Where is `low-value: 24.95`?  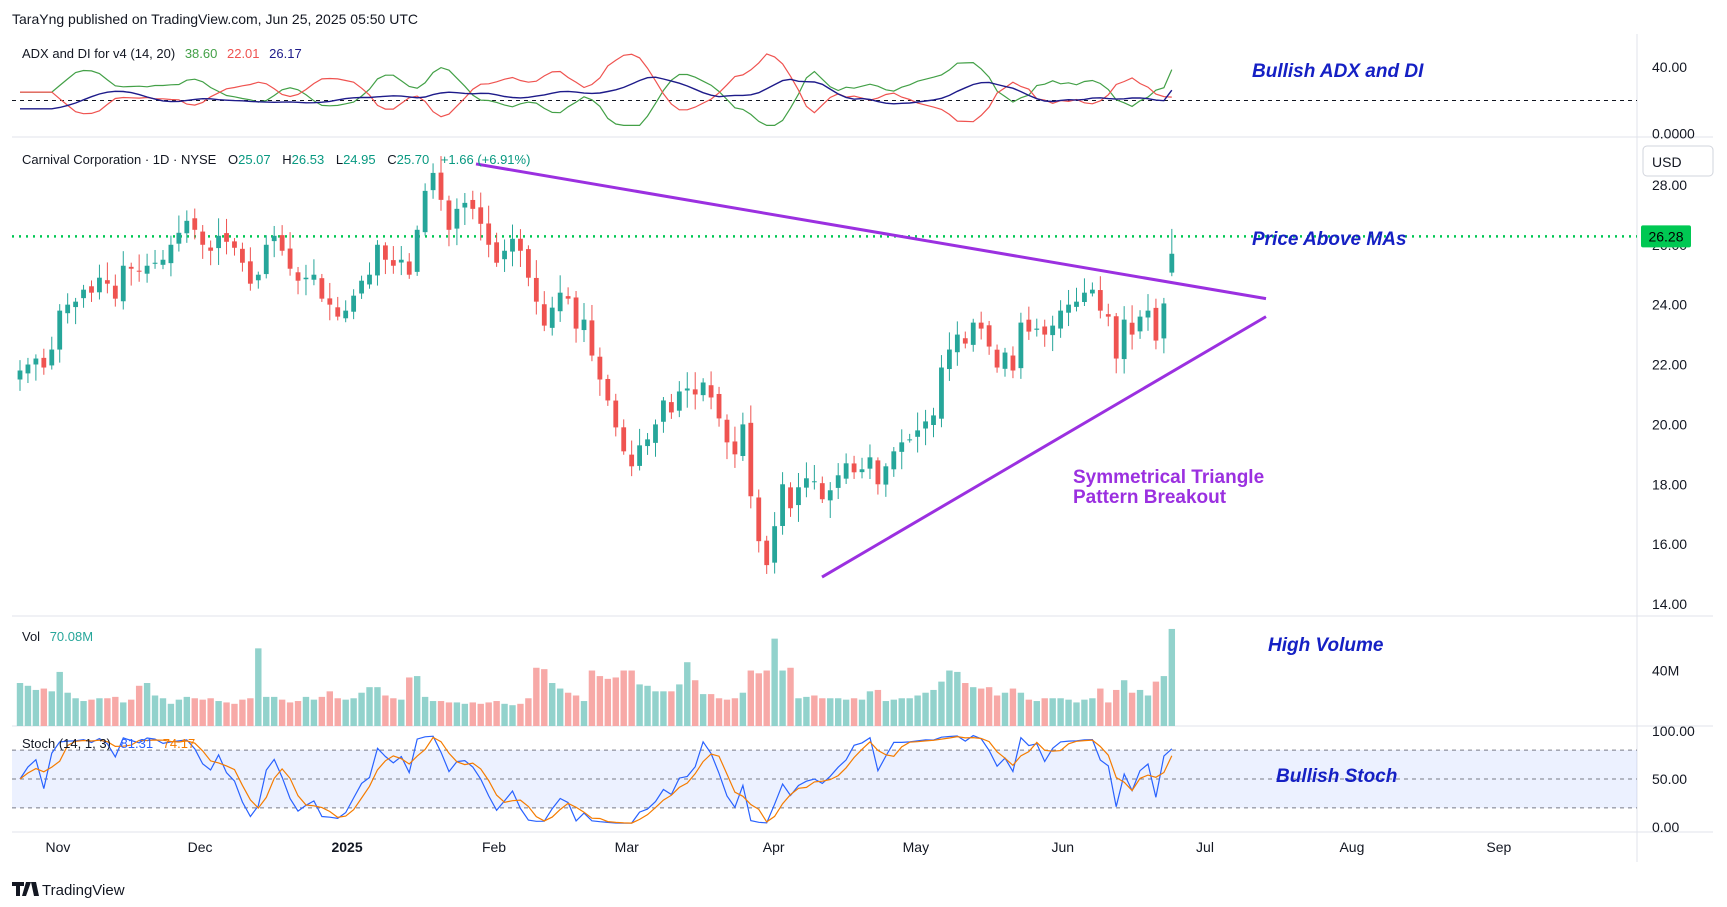 low-value: 24.95 is located at coordinates (359, 159).